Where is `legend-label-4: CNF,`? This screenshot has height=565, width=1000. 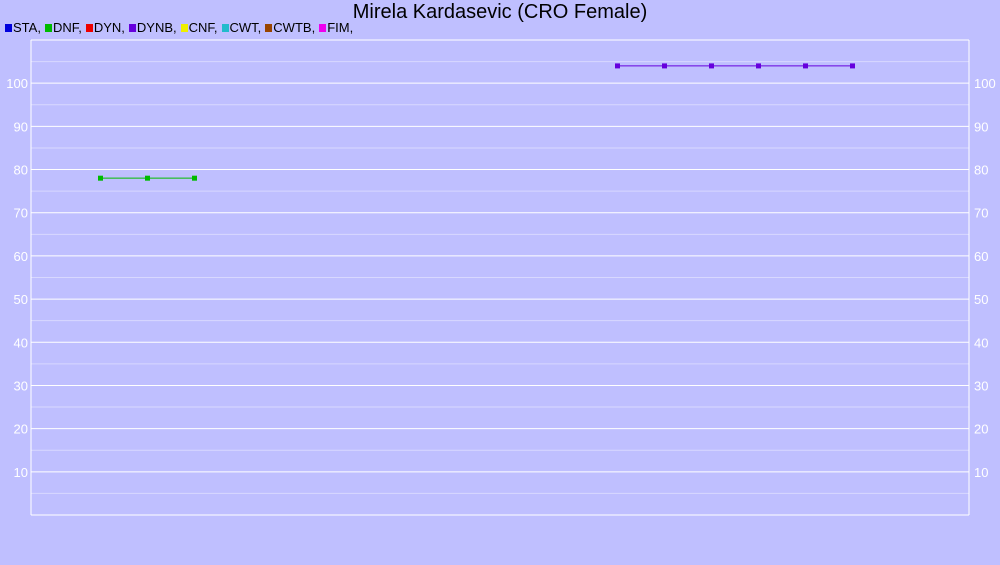
legend-label-4: CNF, is located at coordinates (203, 27).